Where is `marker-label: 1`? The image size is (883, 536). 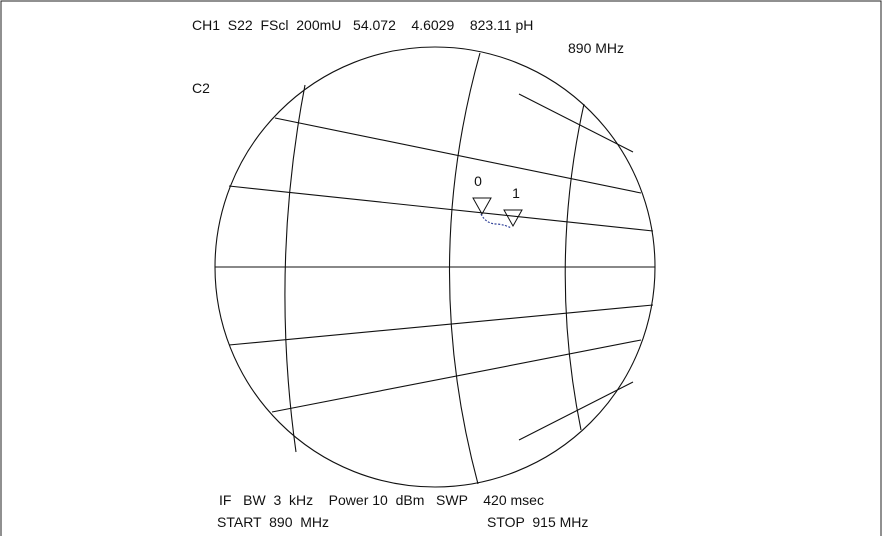
marker-label: 1 is located at coordinates (516, 193).